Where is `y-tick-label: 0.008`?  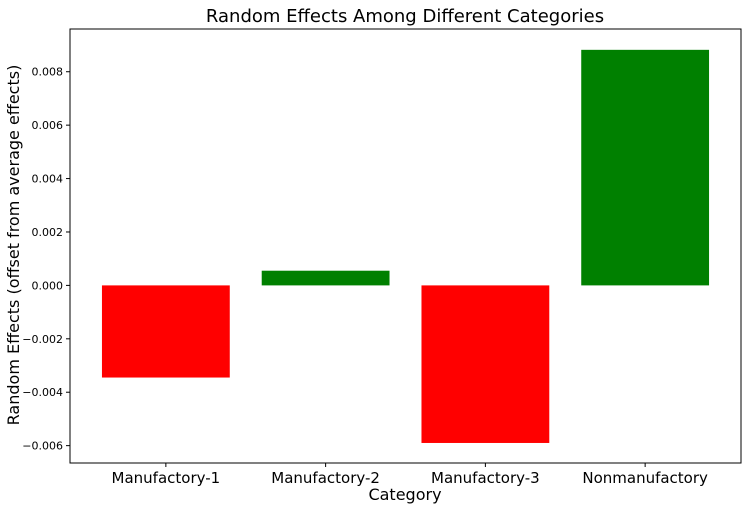 y-tick-label: 0.008 is located at coordinates (48, 72).